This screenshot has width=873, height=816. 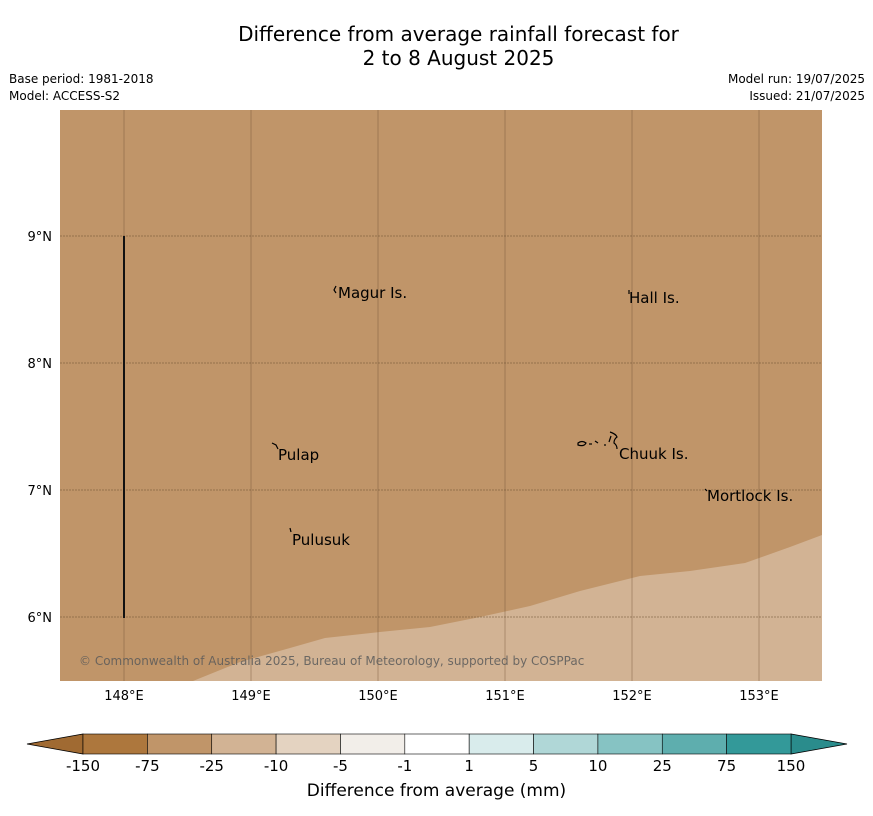 What do you see at coordinates (469, 766) in the screenshot?
I see `colorbar-tick: 1` at bounding box center [469, 766].